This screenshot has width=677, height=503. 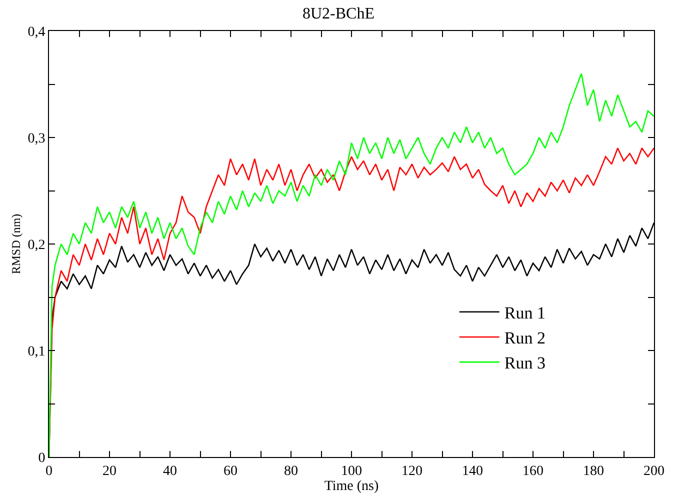 What do you see at coordinates (37, 32) in the screenshot?
I see `y-tick-label: 0,4` at bounding box center [37, 32].